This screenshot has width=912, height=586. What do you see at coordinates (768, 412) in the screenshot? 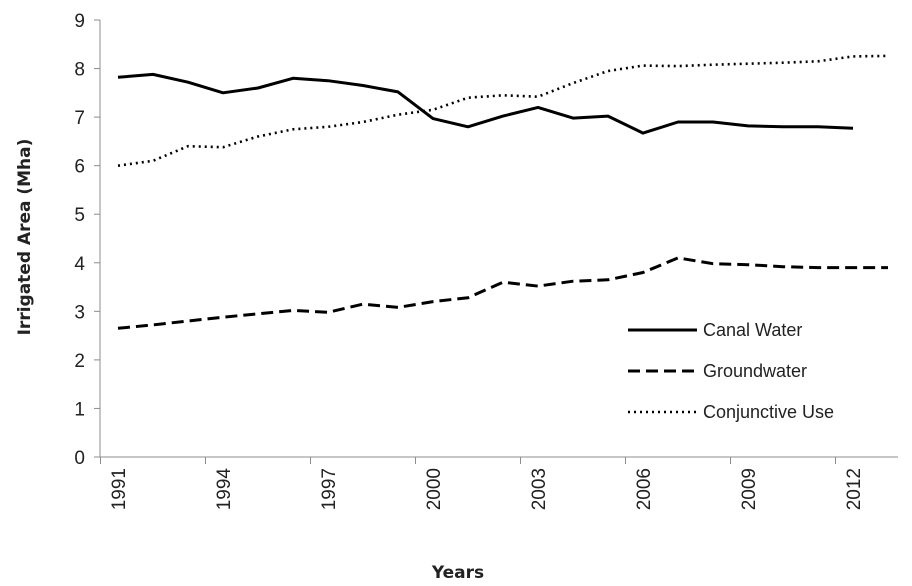
I see `legend-label: Conjunctive Use` at bounding box center [768, 412].